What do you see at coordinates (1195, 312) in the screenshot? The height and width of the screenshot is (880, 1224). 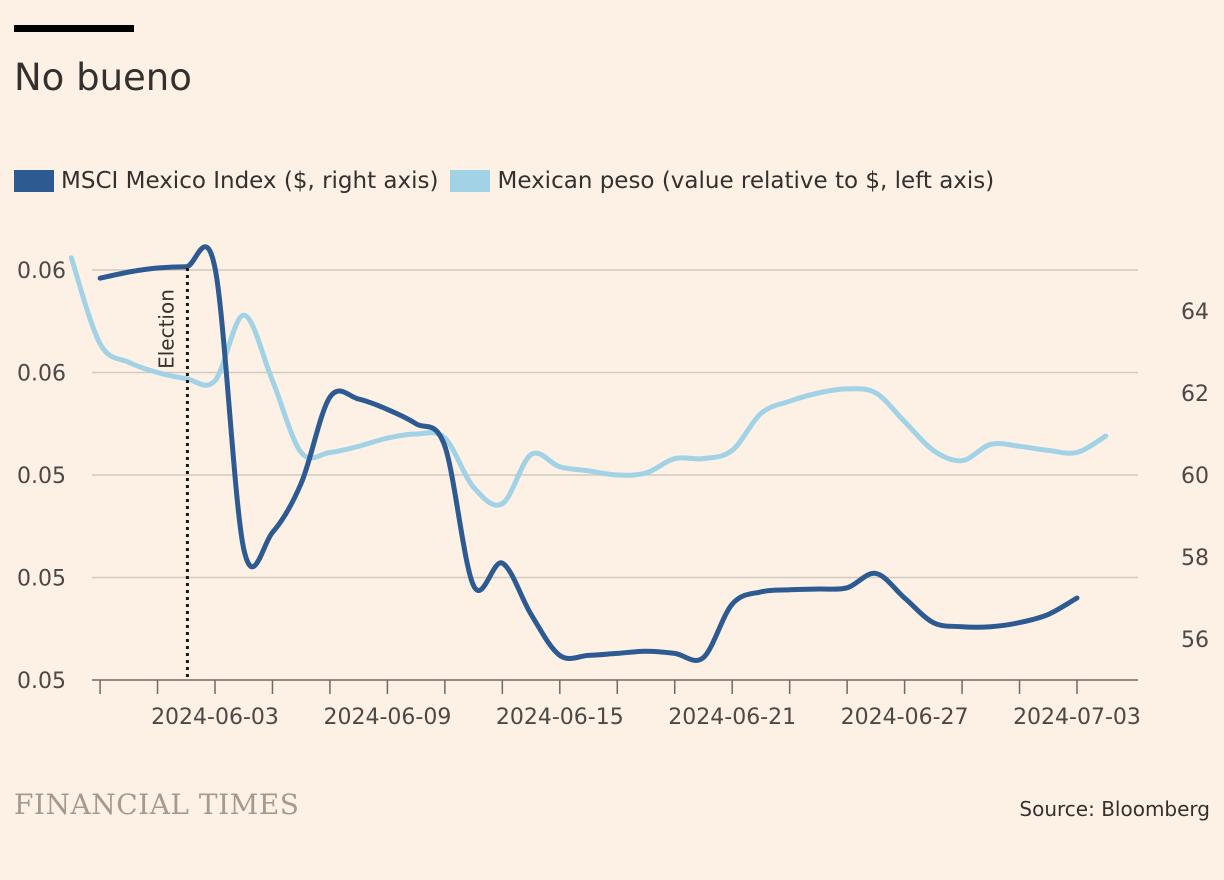 I see `right-tick-label: 64` at bounding box center [1195, 312].